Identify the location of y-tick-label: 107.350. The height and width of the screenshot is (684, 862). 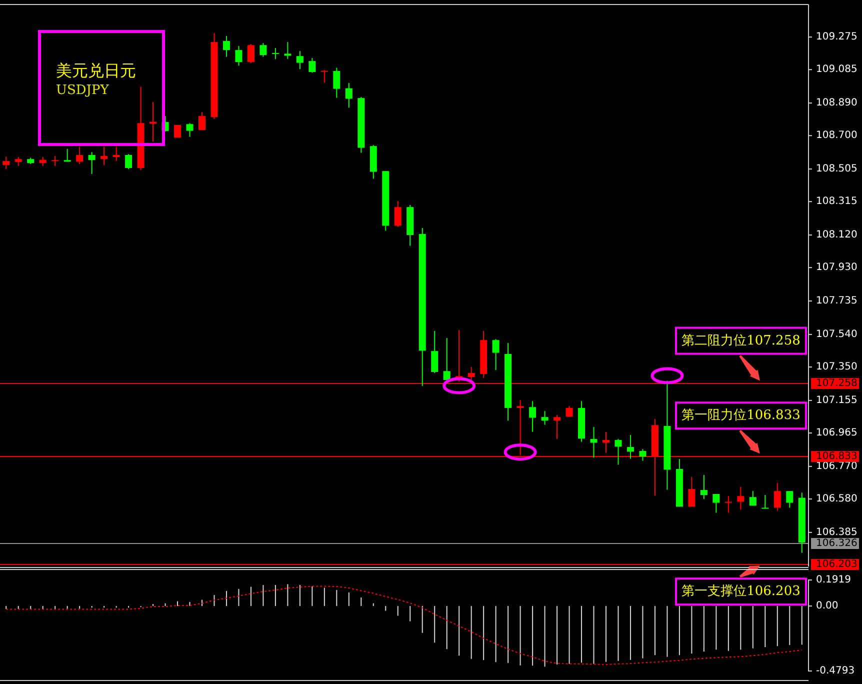
(837, 367).